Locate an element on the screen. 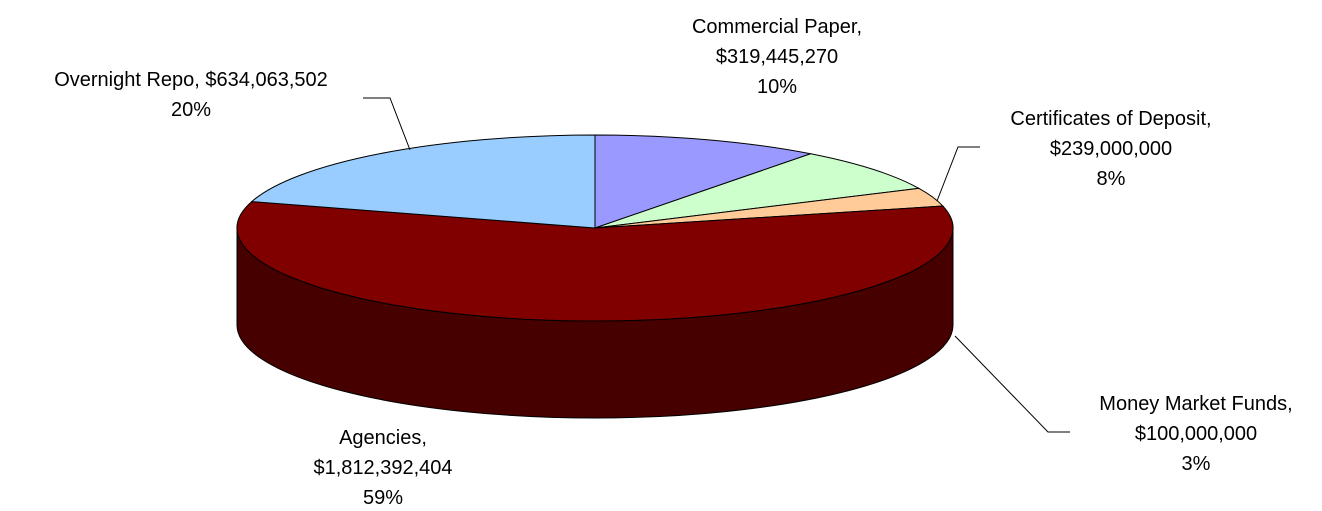 This screenshot has height=511, width=1322. label-certificates-of-deposit-percent: 8% is located at coordinates (1111, 179).